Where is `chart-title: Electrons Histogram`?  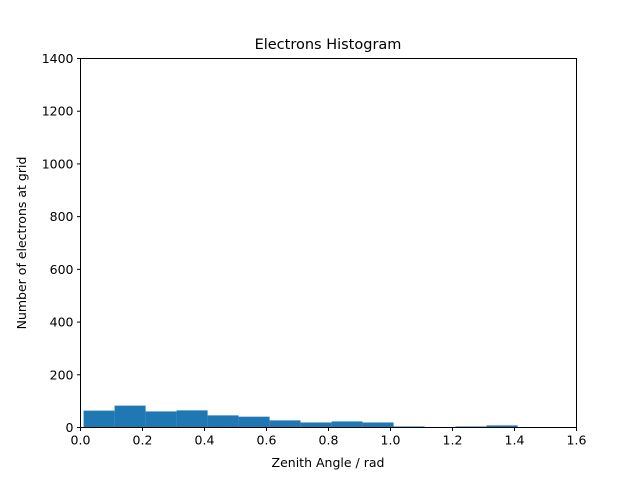
chart-title: Electrons Histogram is located at coordinates (328, 45).